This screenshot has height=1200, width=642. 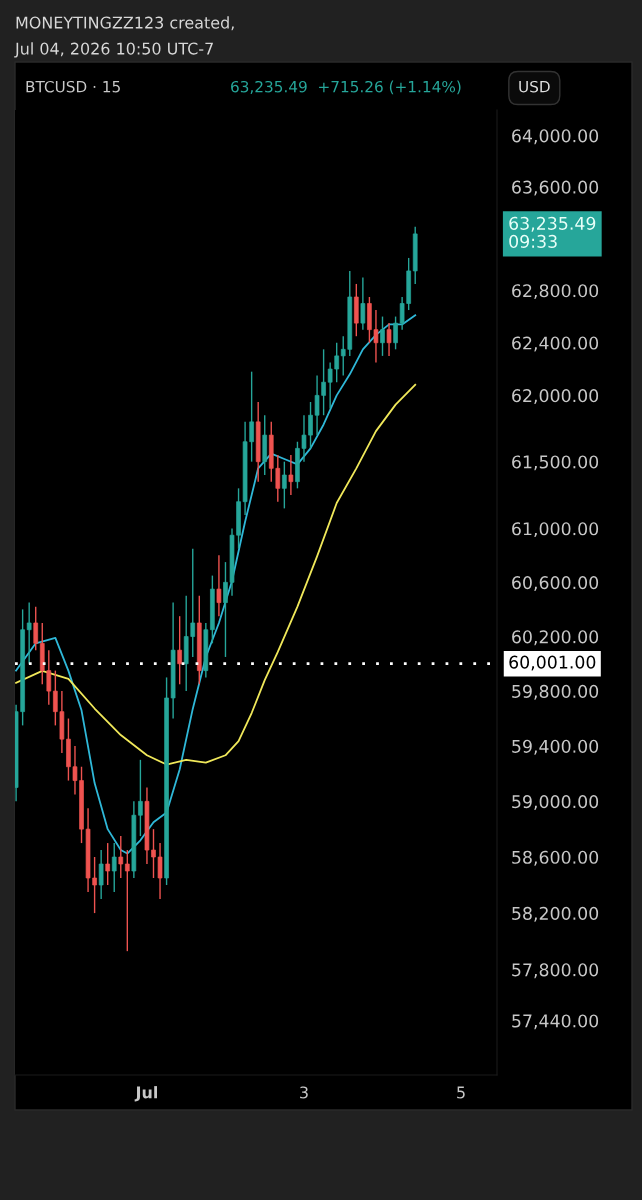 What do you see at coordinates (73, 86) in the screenshot?
I see `text: BTCUSD · 15` at bounding box center [73, 86].